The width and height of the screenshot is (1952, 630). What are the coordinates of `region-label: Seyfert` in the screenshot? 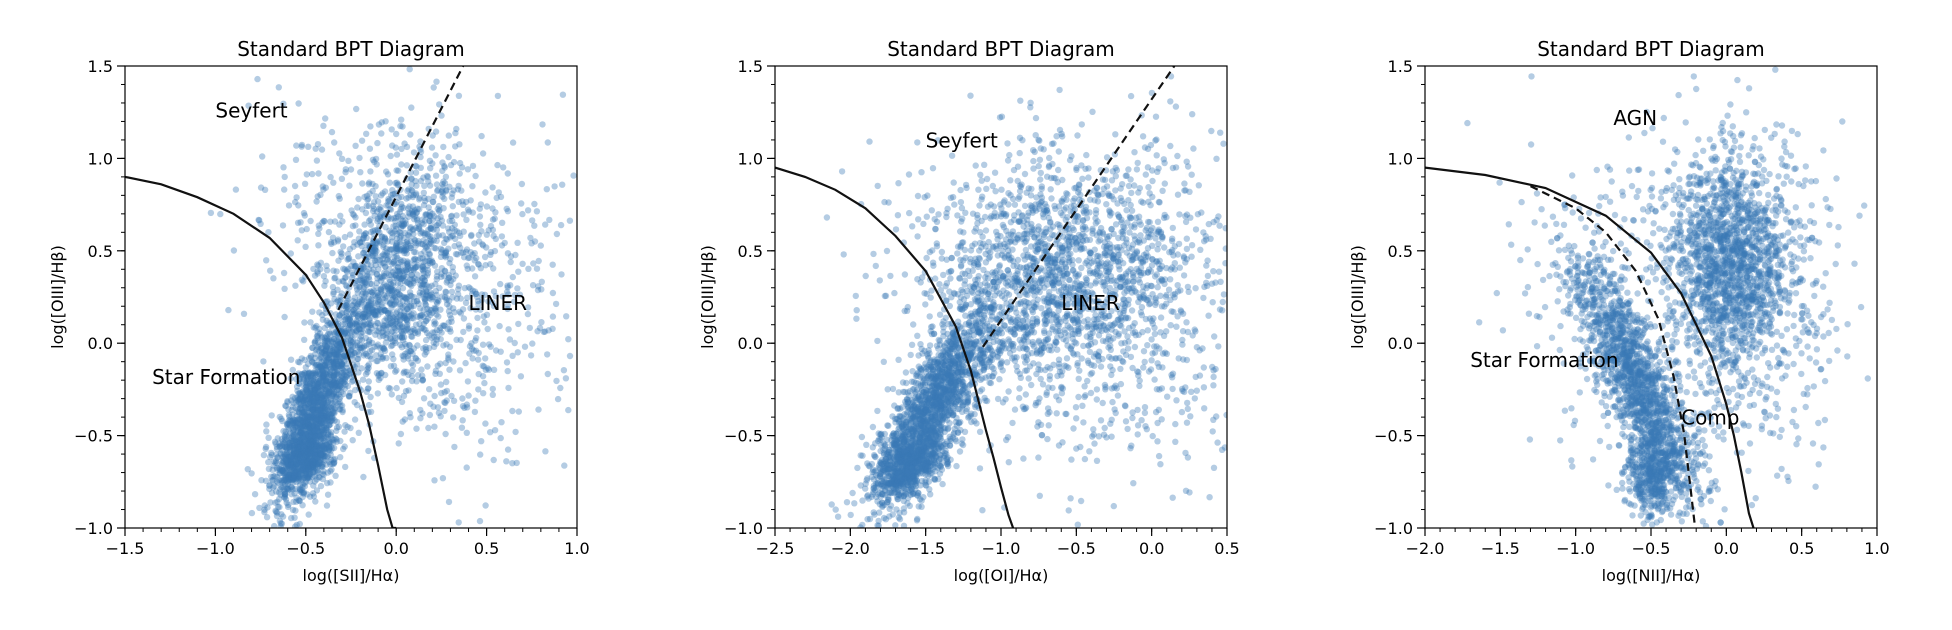 It's located at (251, 111).